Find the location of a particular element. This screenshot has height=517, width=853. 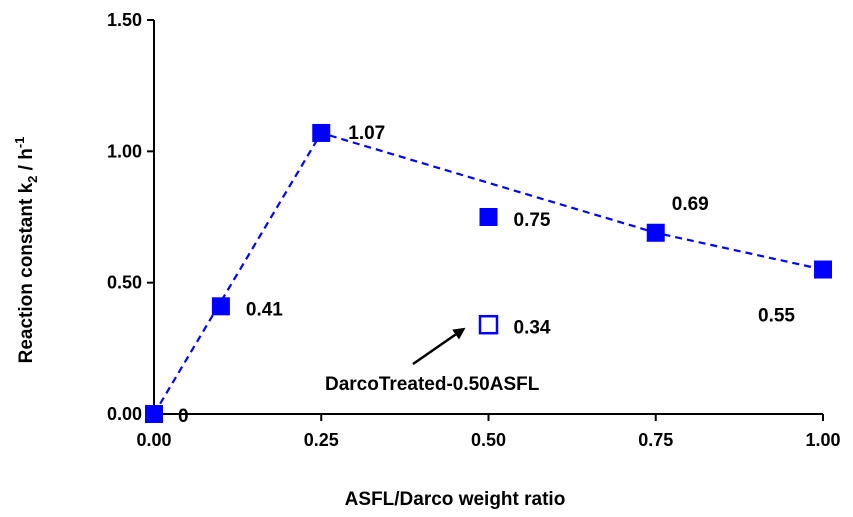

annotation-arrow is located at coordinates (434, 349).